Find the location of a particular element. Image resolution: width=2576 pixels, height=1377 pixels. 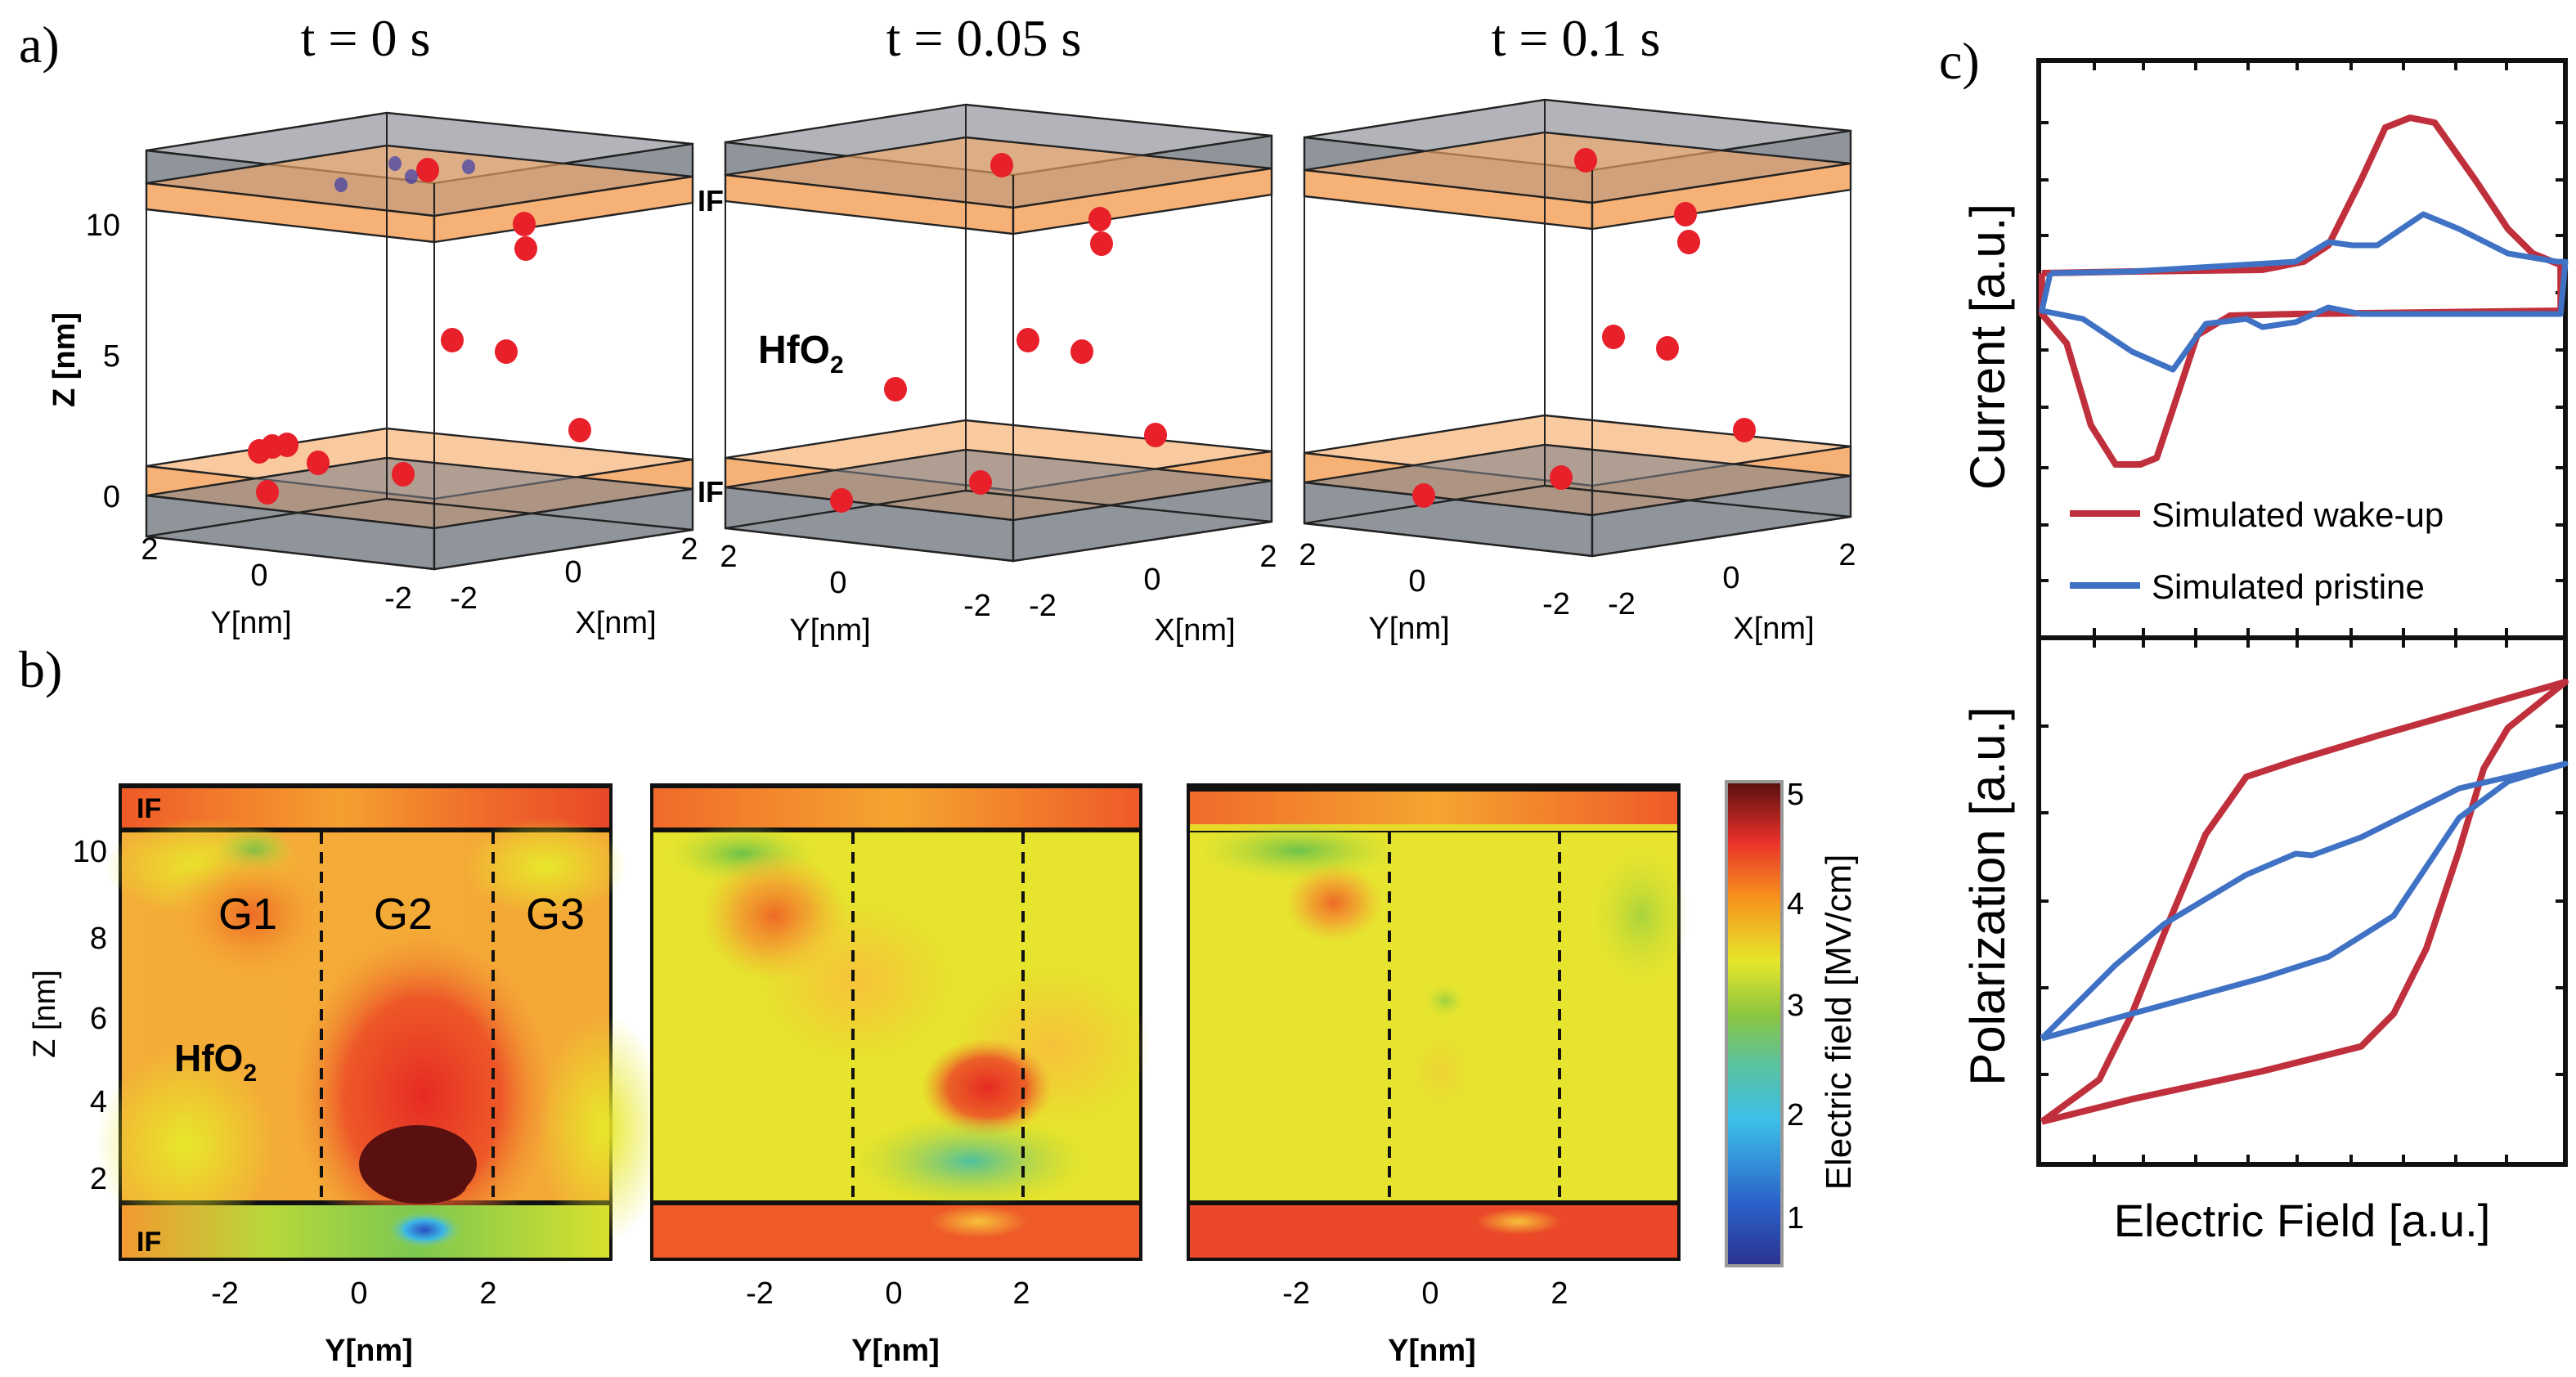

electric-field-axis-label: Electric Field [a.u.] is located at coordinates (2303, 1220).